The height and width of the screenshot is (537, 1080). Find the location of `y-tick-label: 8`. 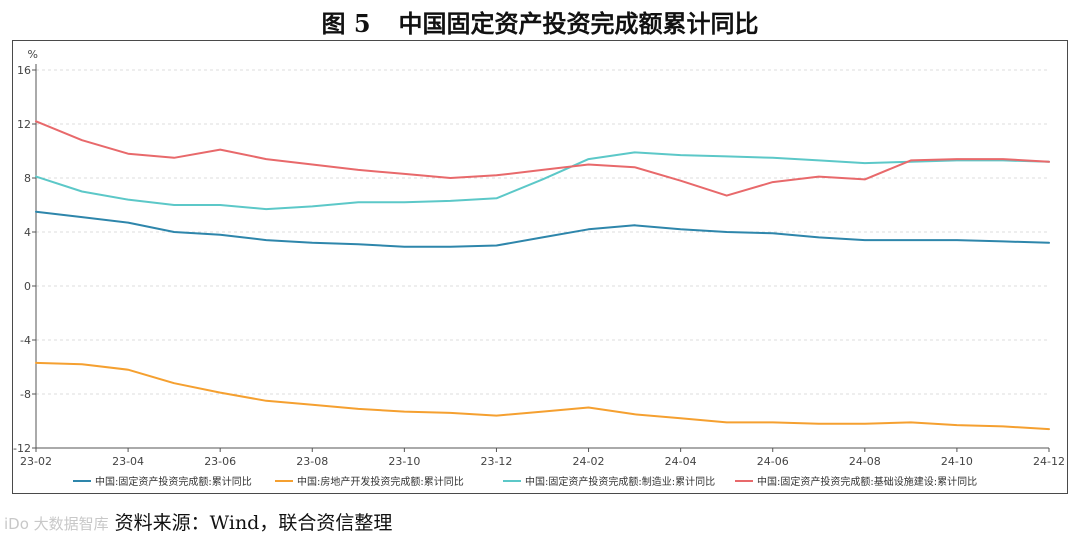

y-tick-label: 8 is located at coordinates (27, 178).